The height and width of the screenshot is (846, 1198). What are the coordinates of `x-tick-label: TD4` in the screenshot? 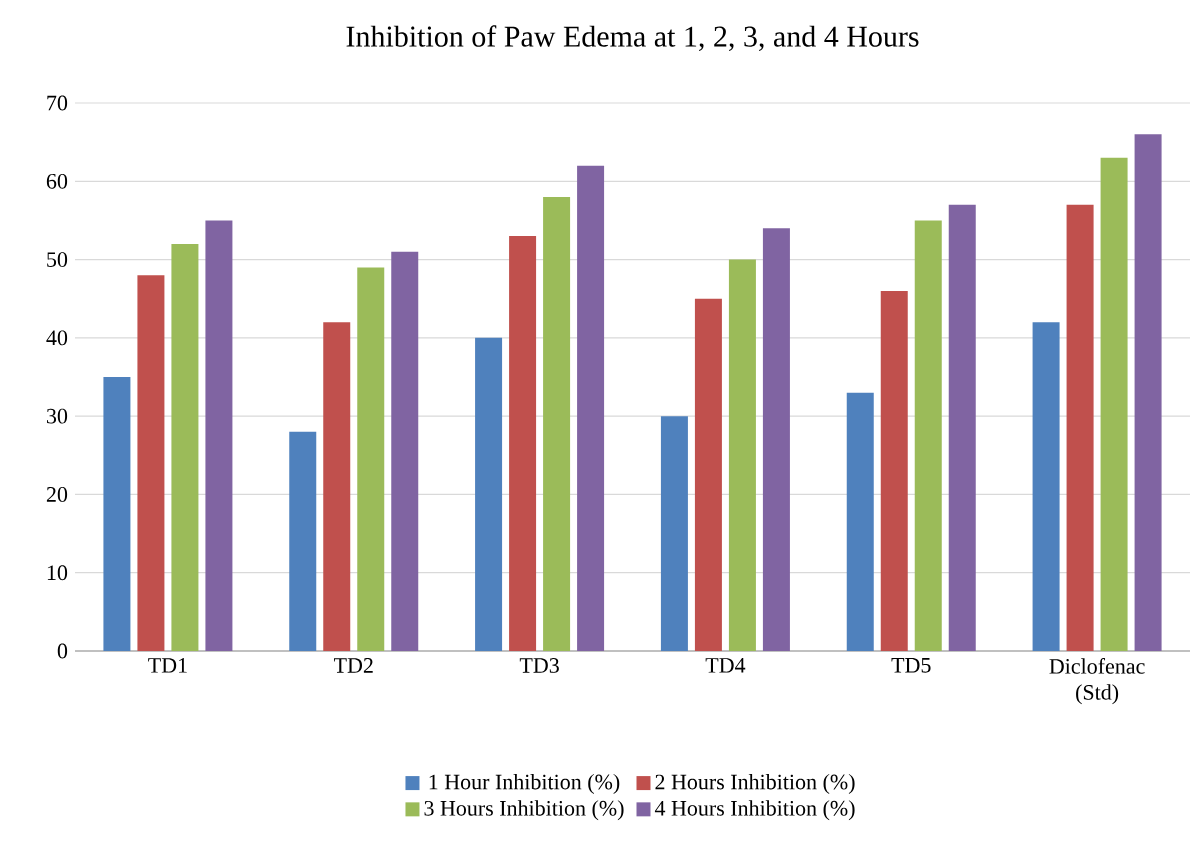 It's located at (725, 665).